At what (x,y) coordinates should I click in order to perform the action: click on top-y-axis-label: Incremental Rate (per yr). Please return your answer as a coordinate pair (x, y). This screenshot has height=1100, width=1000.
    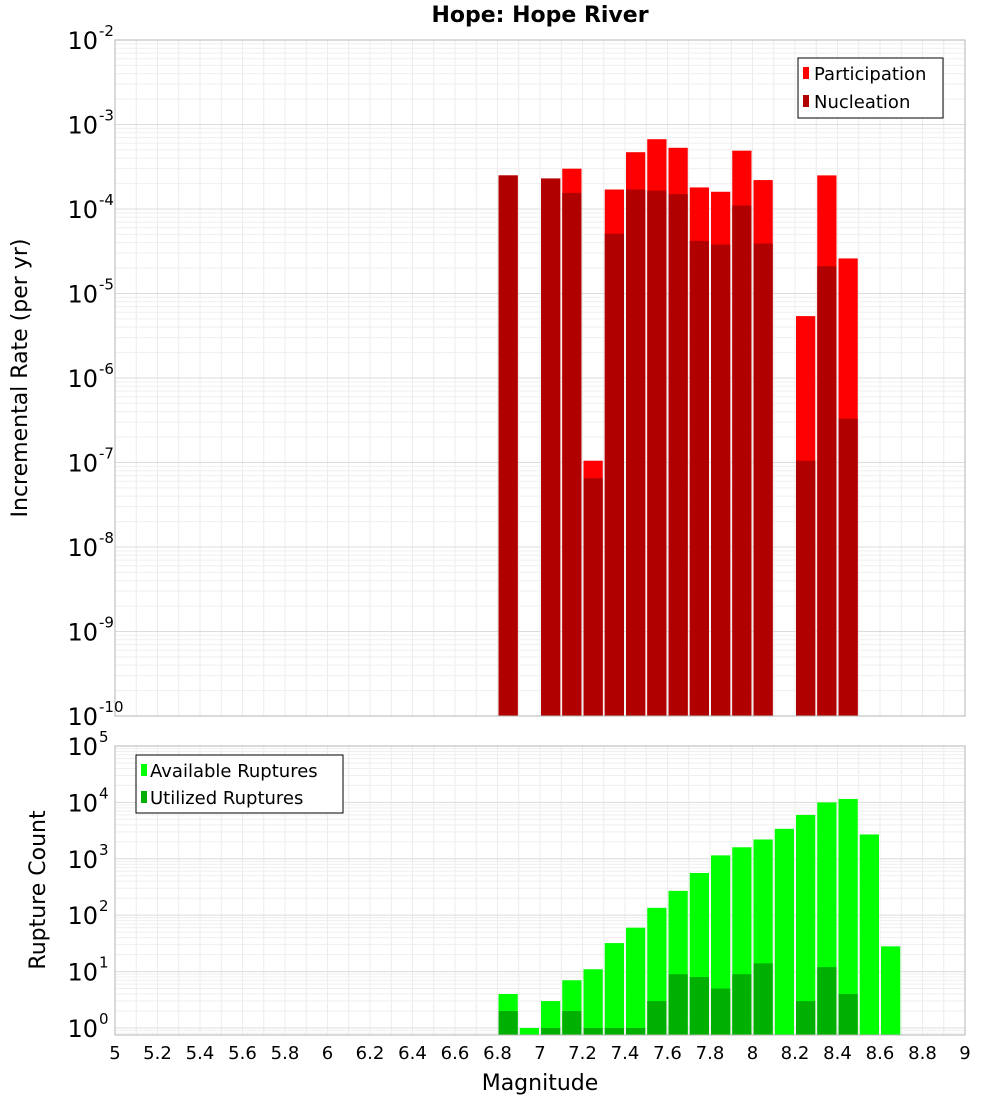
    Looking at the image, I should click on (20, 378).